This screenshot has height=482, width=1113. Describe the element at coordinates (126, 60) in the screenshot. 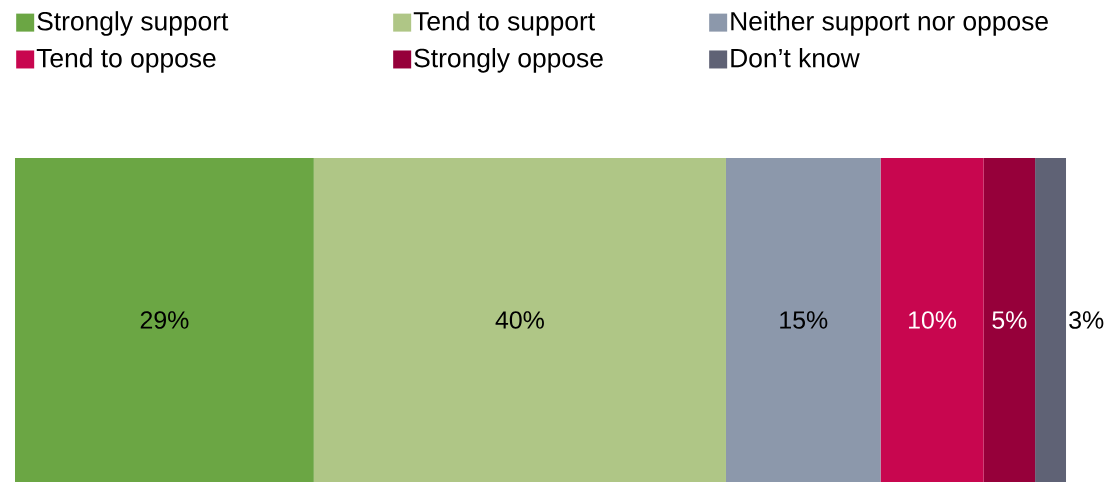

I see `legend-label: Tend to oppose` at that location.